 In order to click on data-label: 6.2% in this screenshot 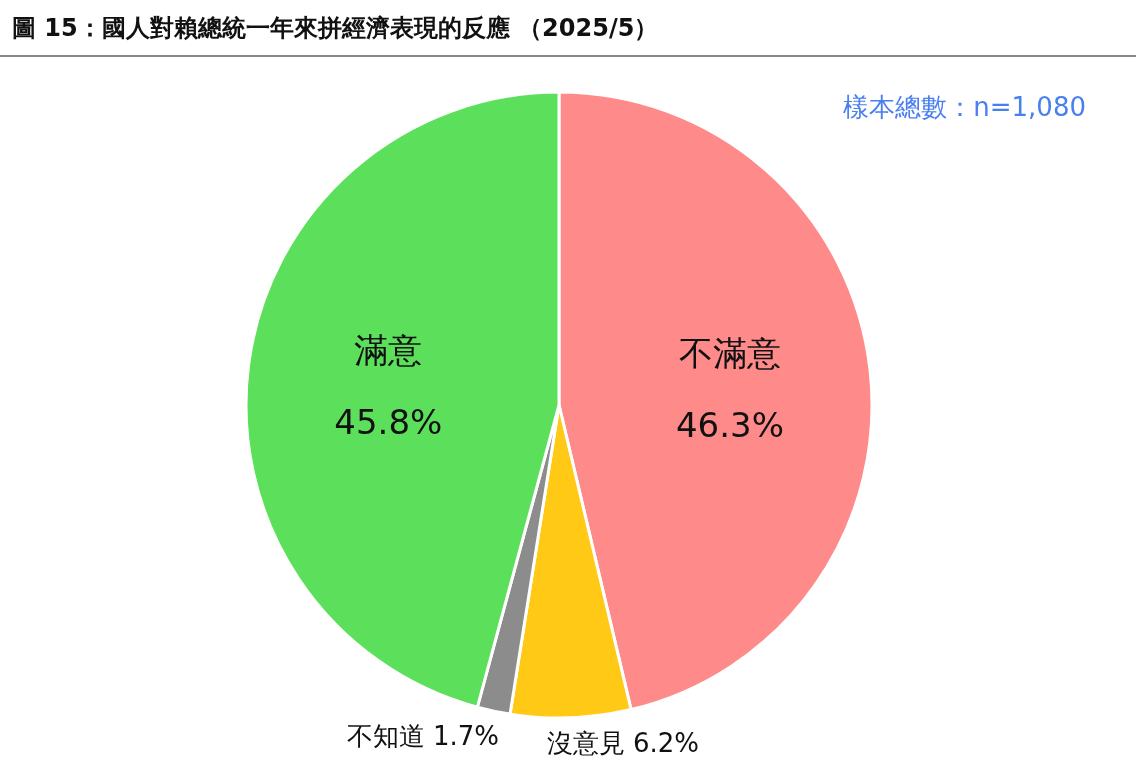, I will do `click(665, 742)`.